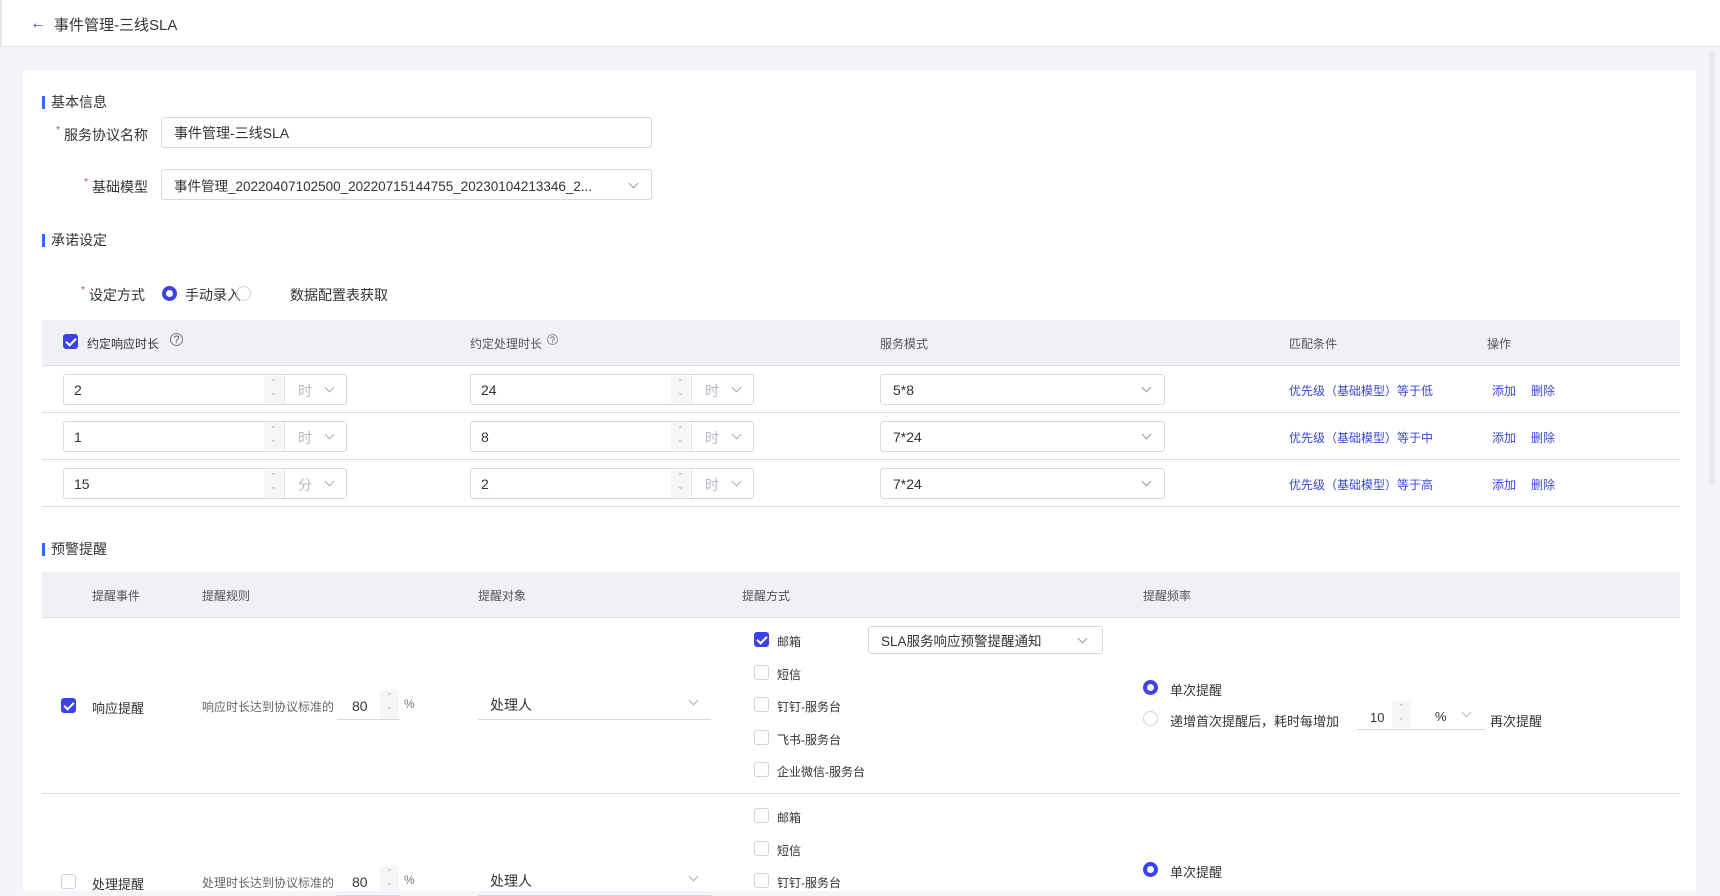 Image resolution: width=1720 pixels, height=896 pixels. What do you see at coordinates (506, 344) in the screenshot?
I see `col-handle: 约定处理时长` at bounding box center [506, 344].